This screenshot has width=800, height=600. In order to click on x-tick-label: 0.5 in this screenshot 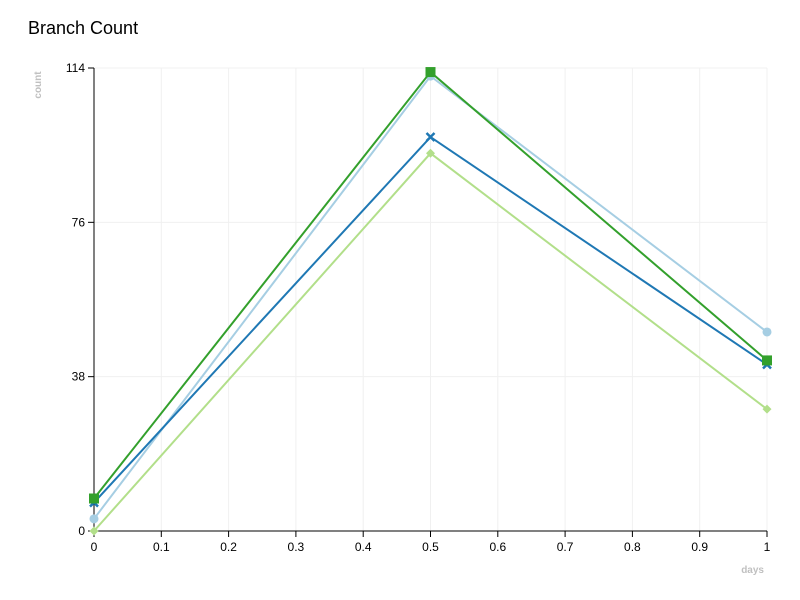, I will do `click(430, 547)`.